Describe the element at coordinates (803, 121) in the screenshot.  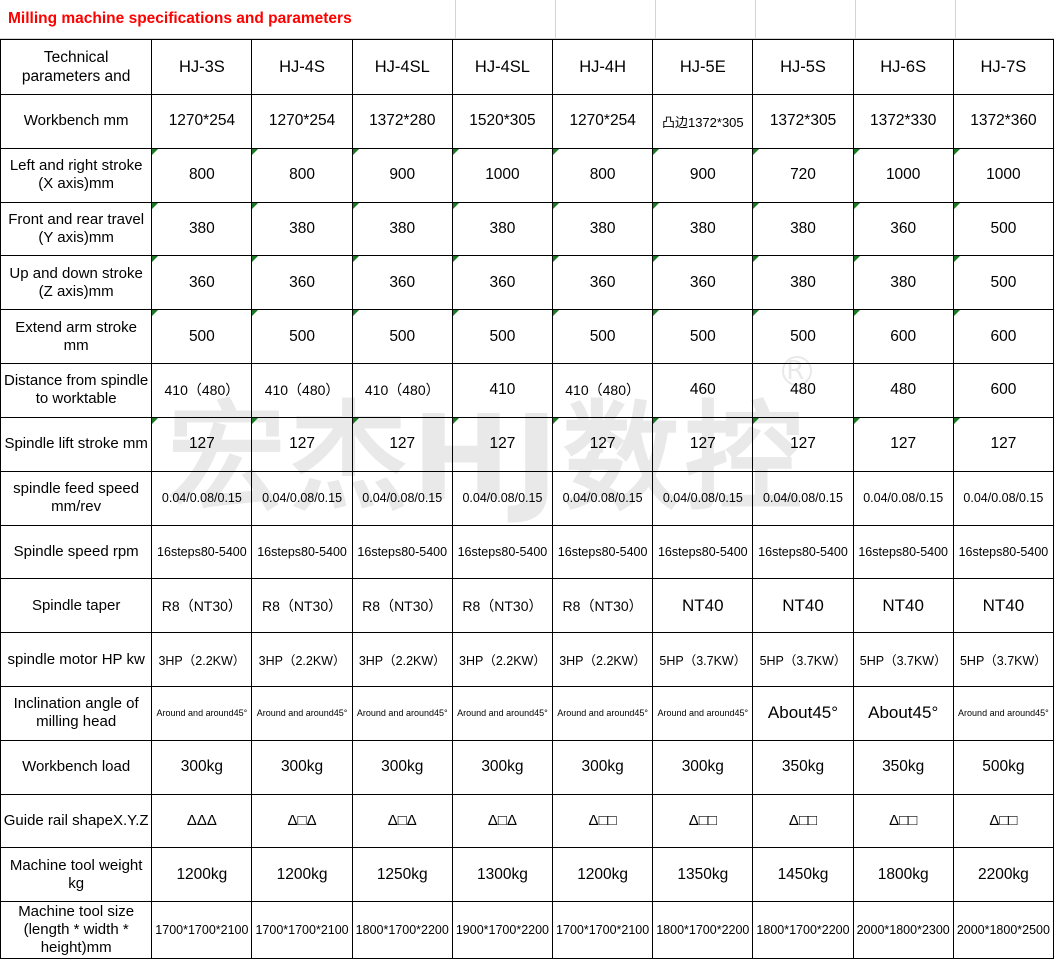
I see `table-cell: 1372*305` at that location.